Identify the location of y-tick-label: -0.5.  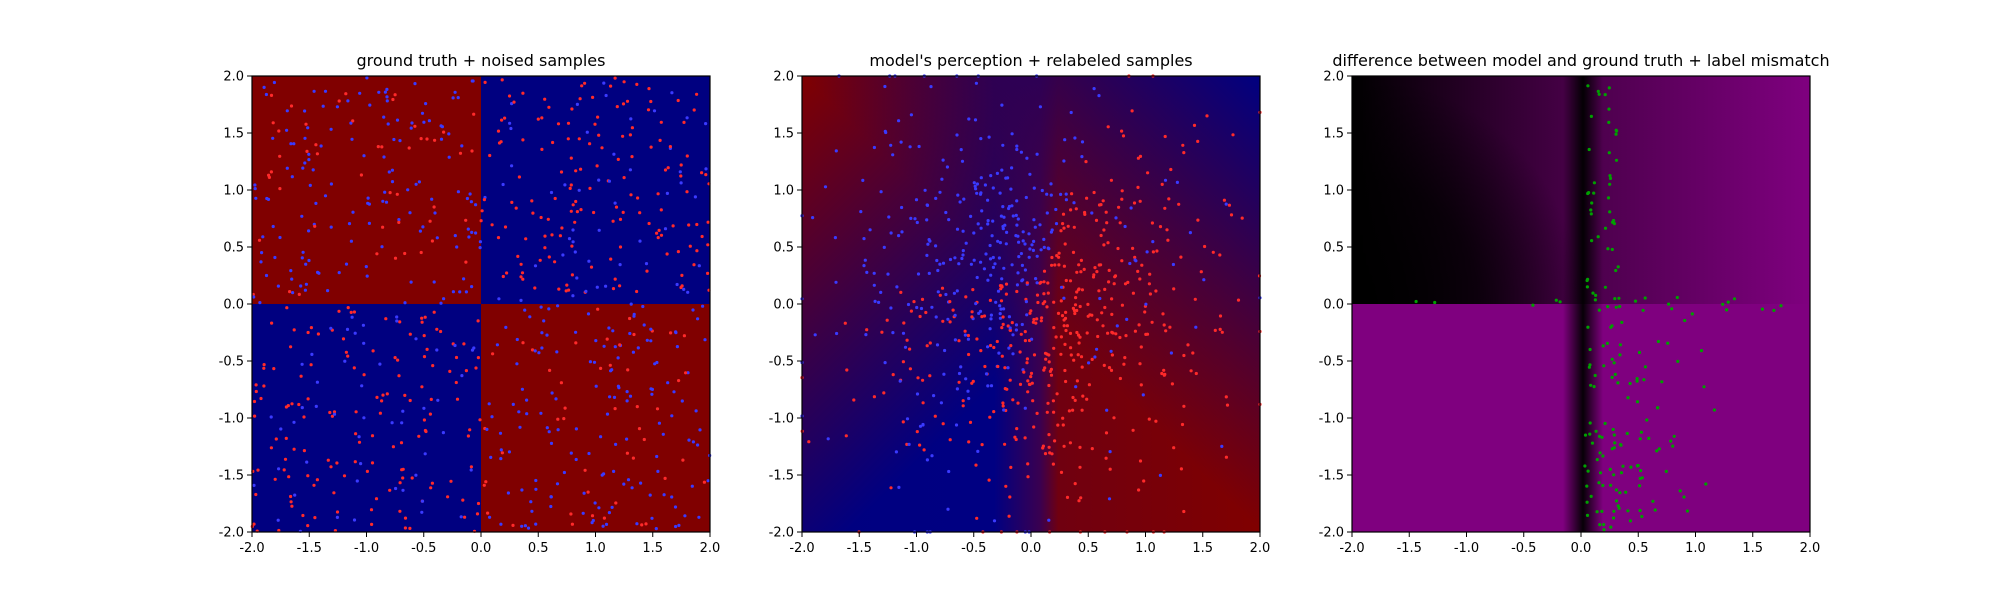
(231, 362).